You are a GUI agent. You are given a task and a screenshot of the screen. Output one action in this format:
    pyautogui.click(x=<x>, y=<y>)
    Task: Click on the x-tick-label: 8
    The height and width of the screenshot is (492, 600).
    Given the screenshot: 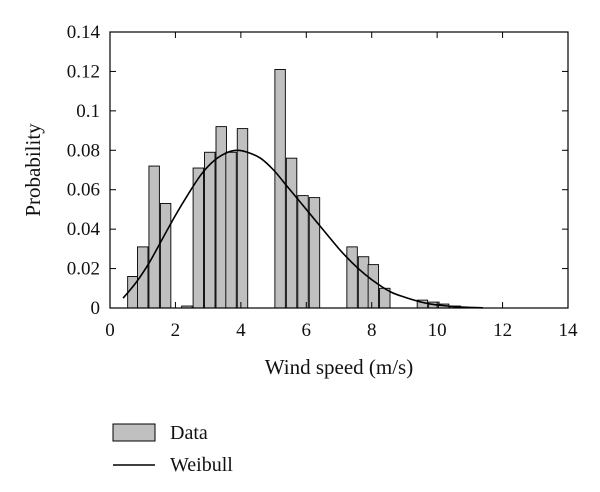 What is the action you would take?
    pyautogui.click(x=372, y=330)
    